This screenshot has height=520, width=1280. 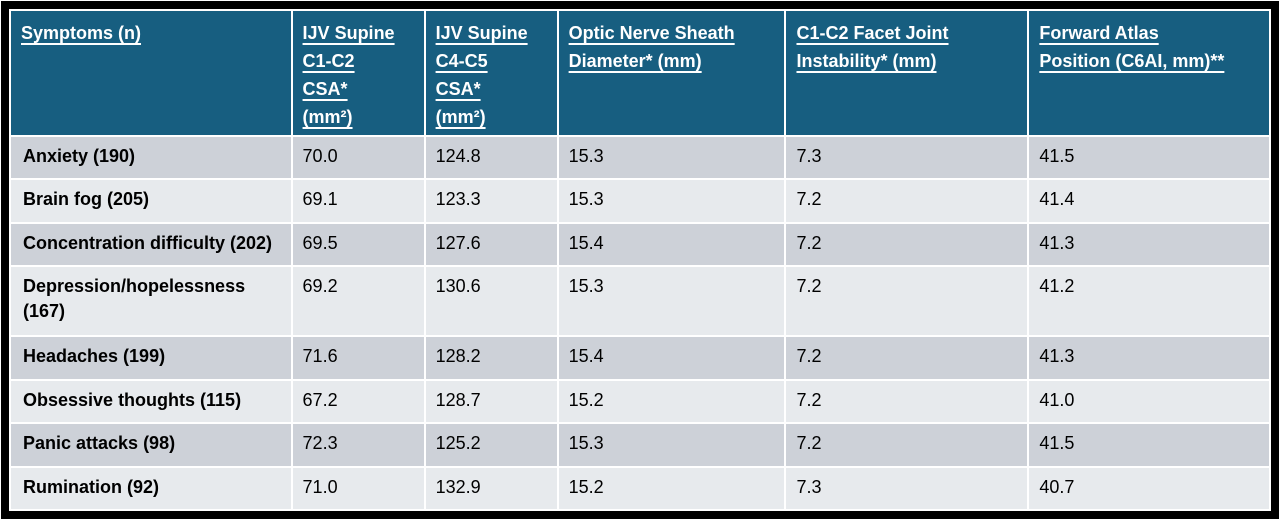 I want to click on value-cell: 132.9, so click(x=491, y=488).